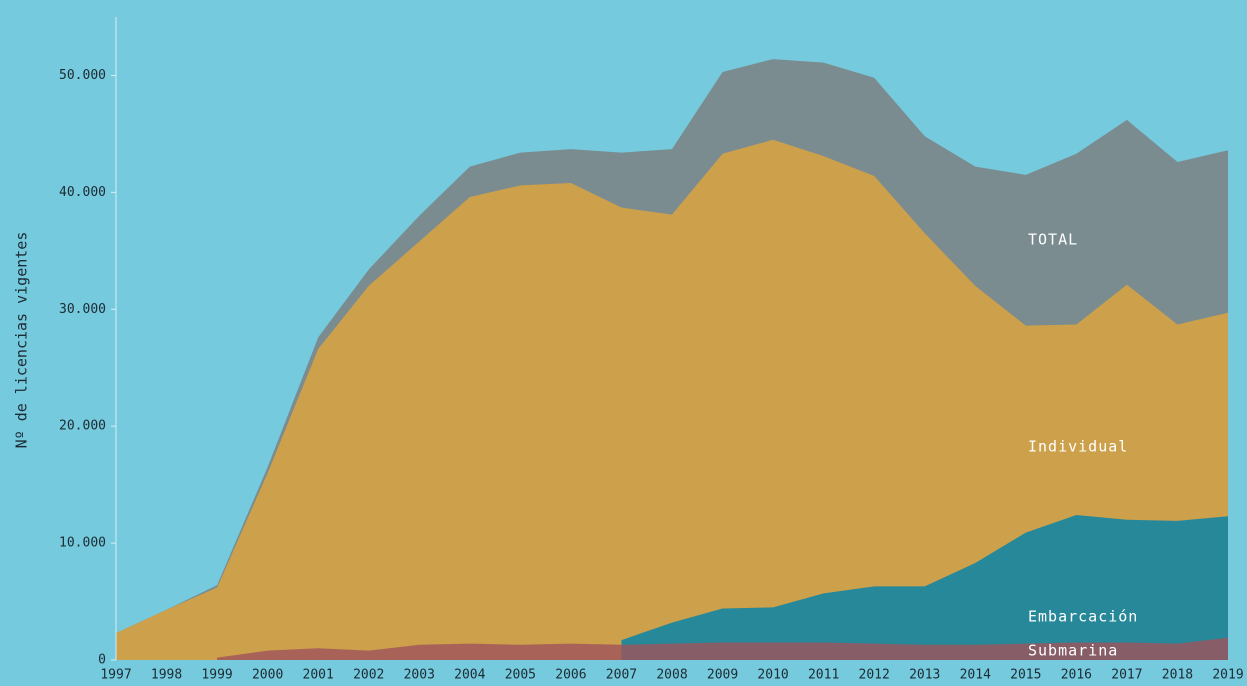  Describe the element at coordinates (82, 75) in the screenshot. I see `y-tick-label: 50.000` at that location.